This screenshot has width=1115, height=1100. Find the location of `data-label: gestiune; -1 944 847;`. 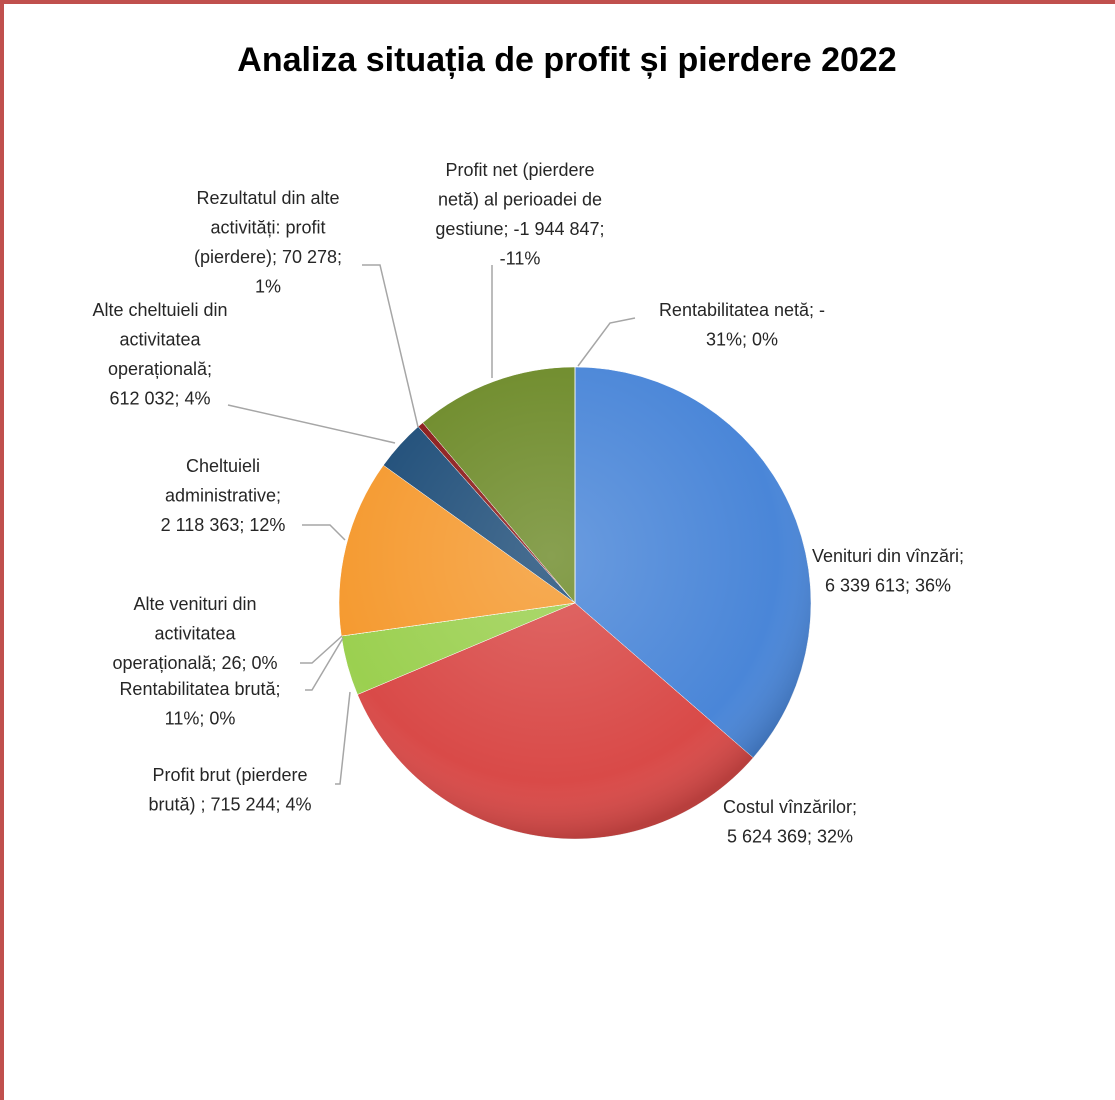

data-label: gestiune; -1 944 847; is located at coordinates (519, 229).